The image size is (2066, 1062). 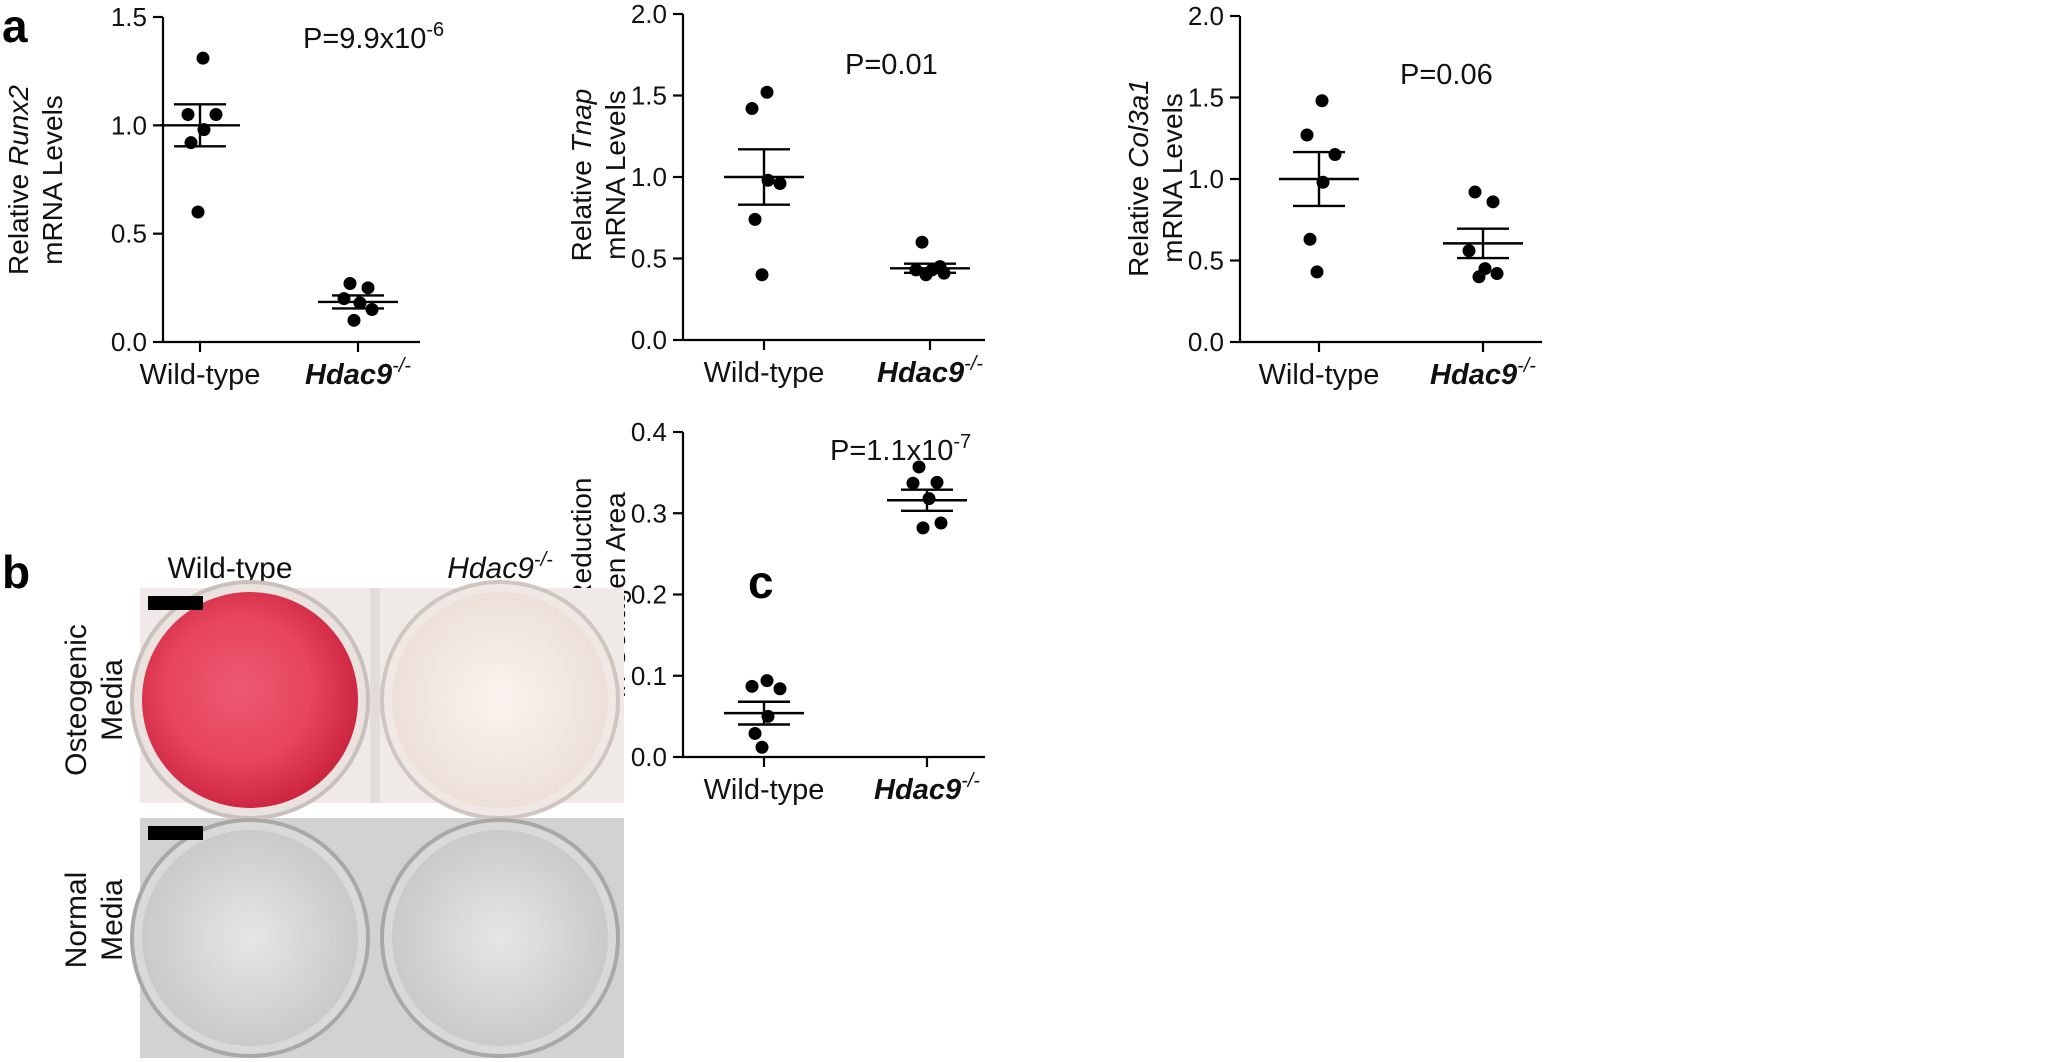 I want to click on y-axis-label-gene: Col3a1, so click(x=1138, y=123).